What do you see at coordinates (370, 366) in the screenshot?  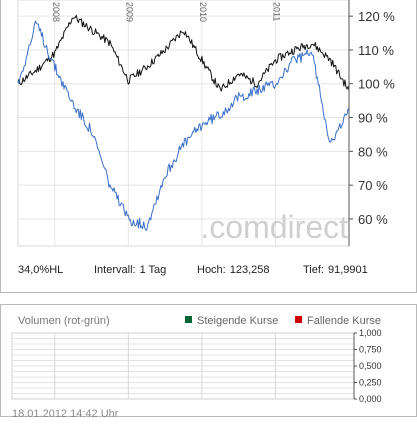 I see `volume-y-tick-label: 0,500` at bounding box center [370, 366].